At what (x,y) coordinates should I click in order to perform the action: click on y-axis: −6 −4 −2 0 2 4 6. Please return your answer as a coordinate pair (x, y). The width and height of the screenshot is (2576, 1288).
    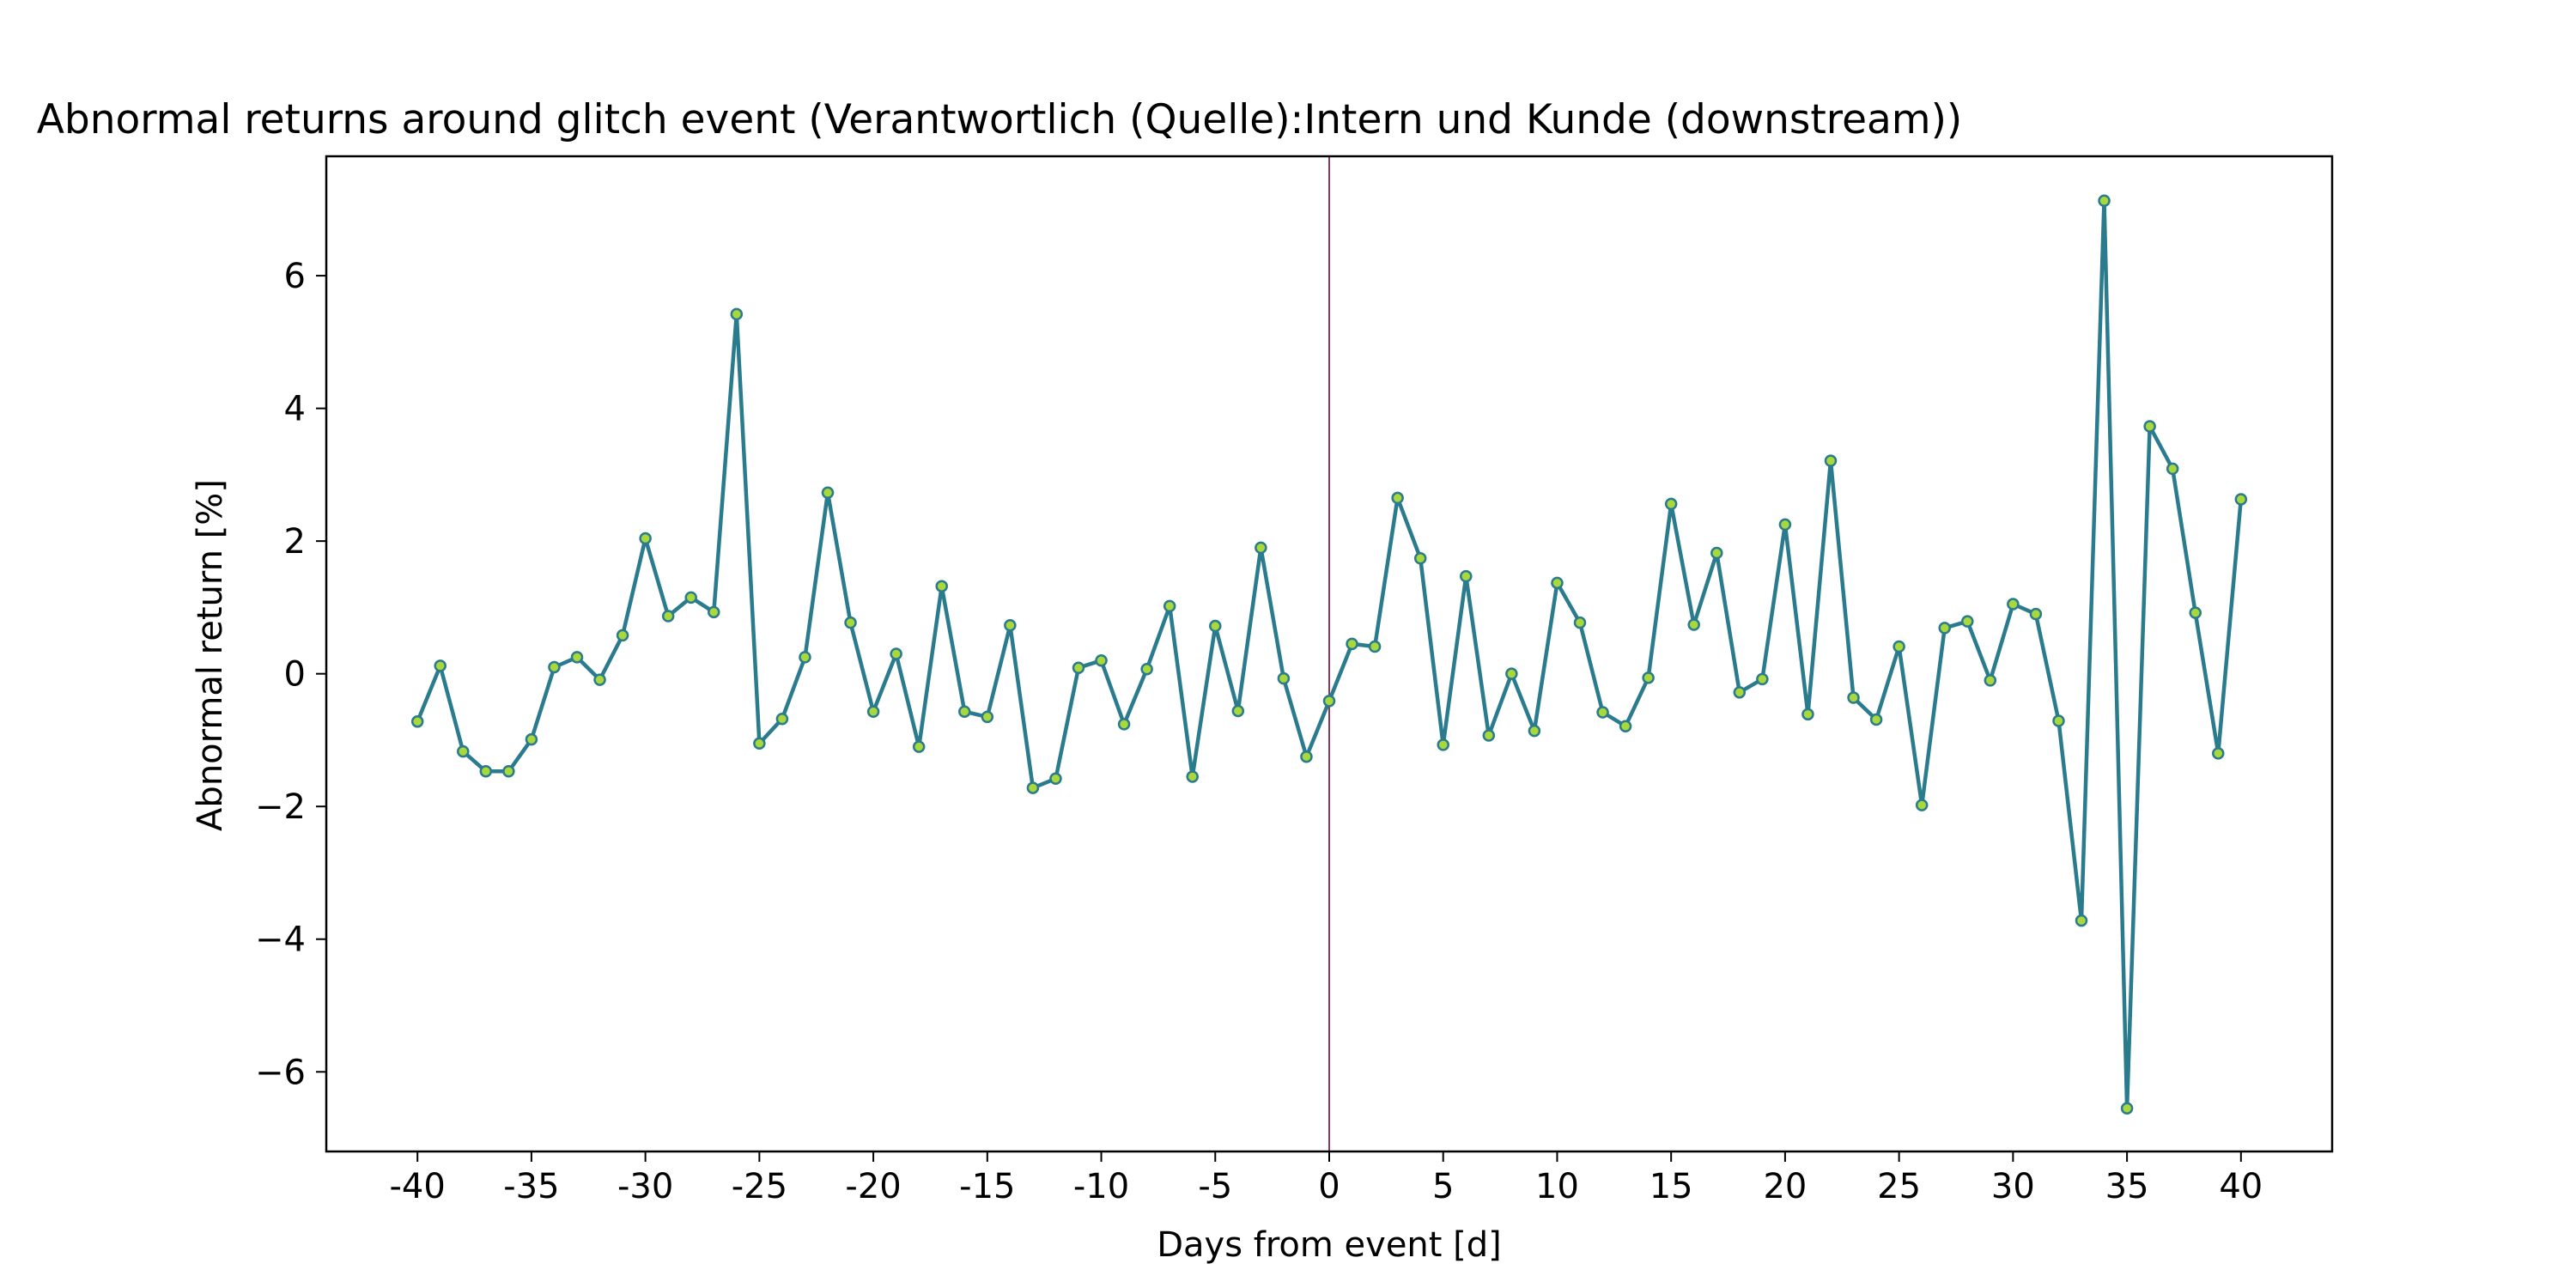
    Looking at the image, I should click on (291, 674).